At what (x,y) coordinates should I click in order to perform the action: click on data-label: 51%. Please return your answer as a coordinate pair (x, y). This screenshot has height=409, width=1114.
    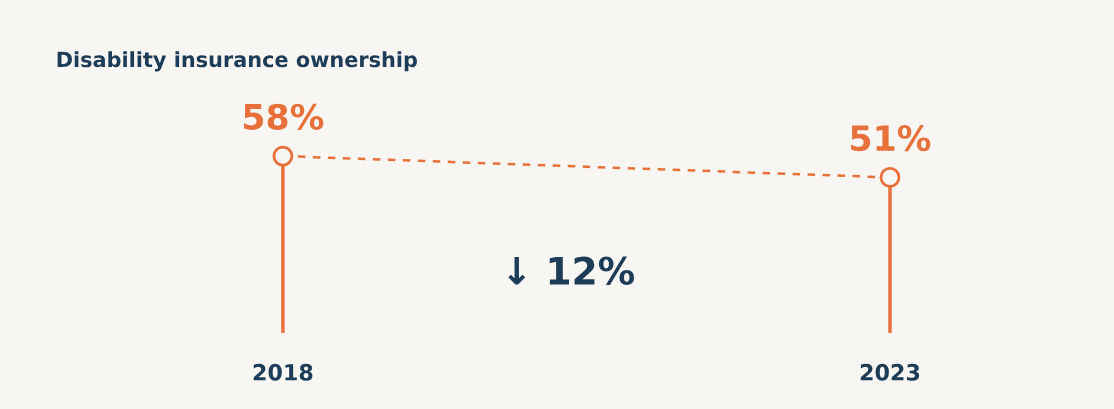
    Looking at the image, I should click on (891, 138).